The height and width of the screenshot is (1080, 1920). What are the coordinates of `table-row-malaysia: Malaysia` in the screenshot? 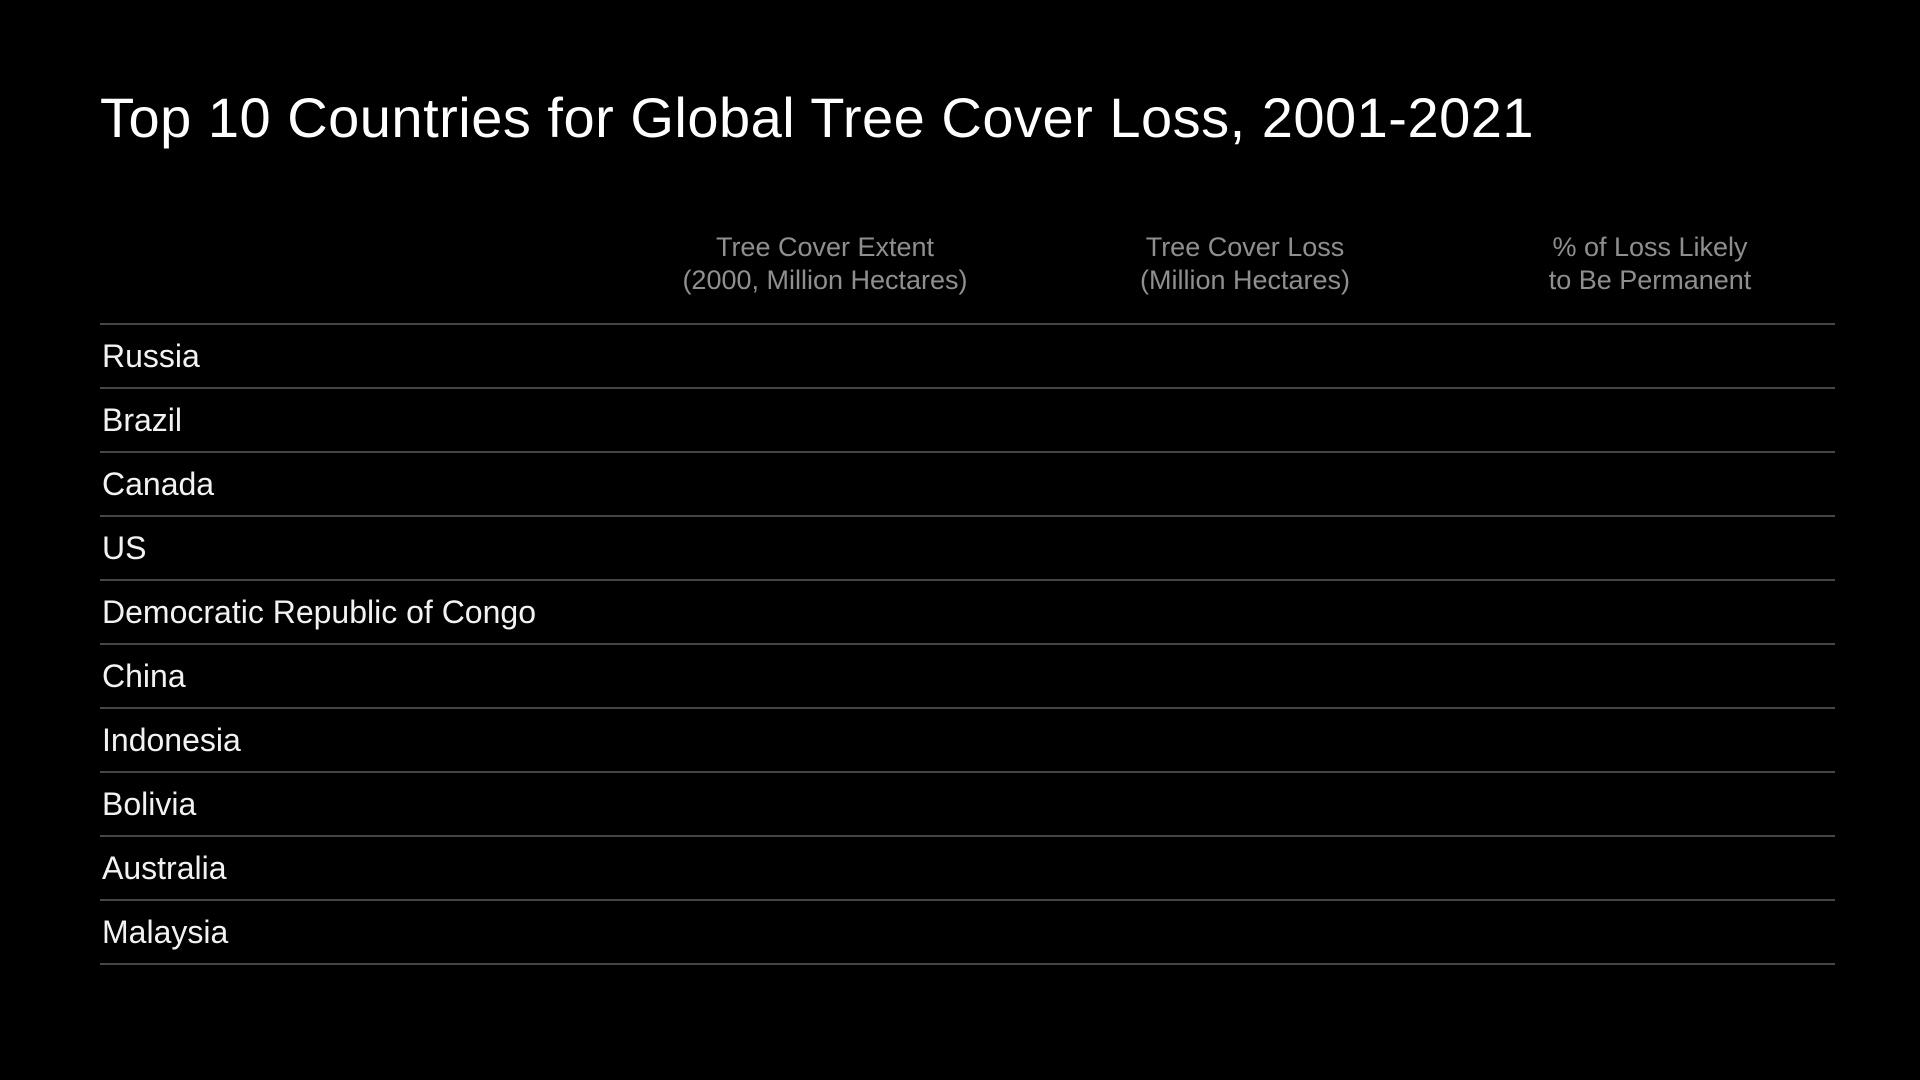 It's located at (967, 932).